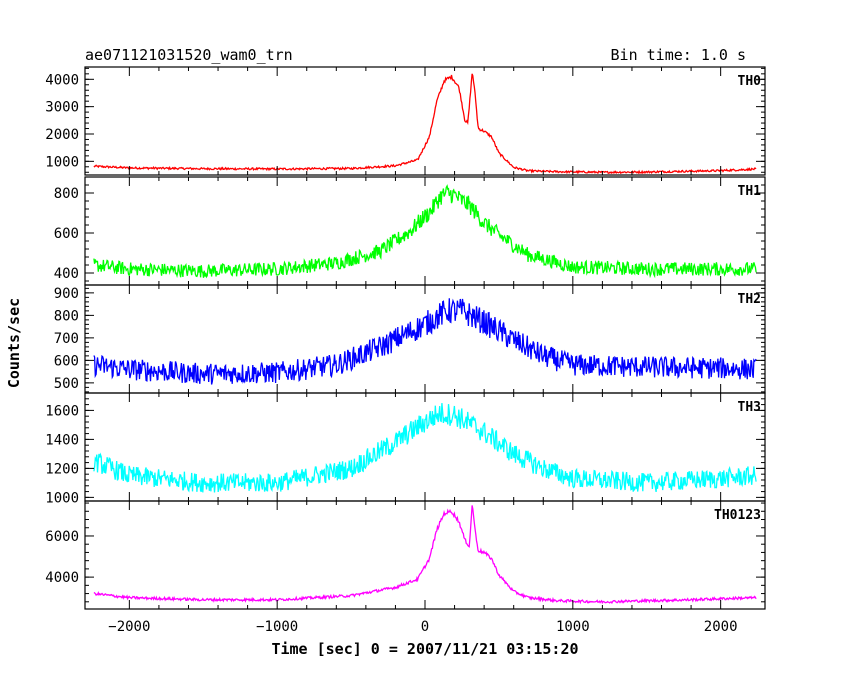 The image size is (850, 680). I want to click on series-line-th1, so click(425, 231).